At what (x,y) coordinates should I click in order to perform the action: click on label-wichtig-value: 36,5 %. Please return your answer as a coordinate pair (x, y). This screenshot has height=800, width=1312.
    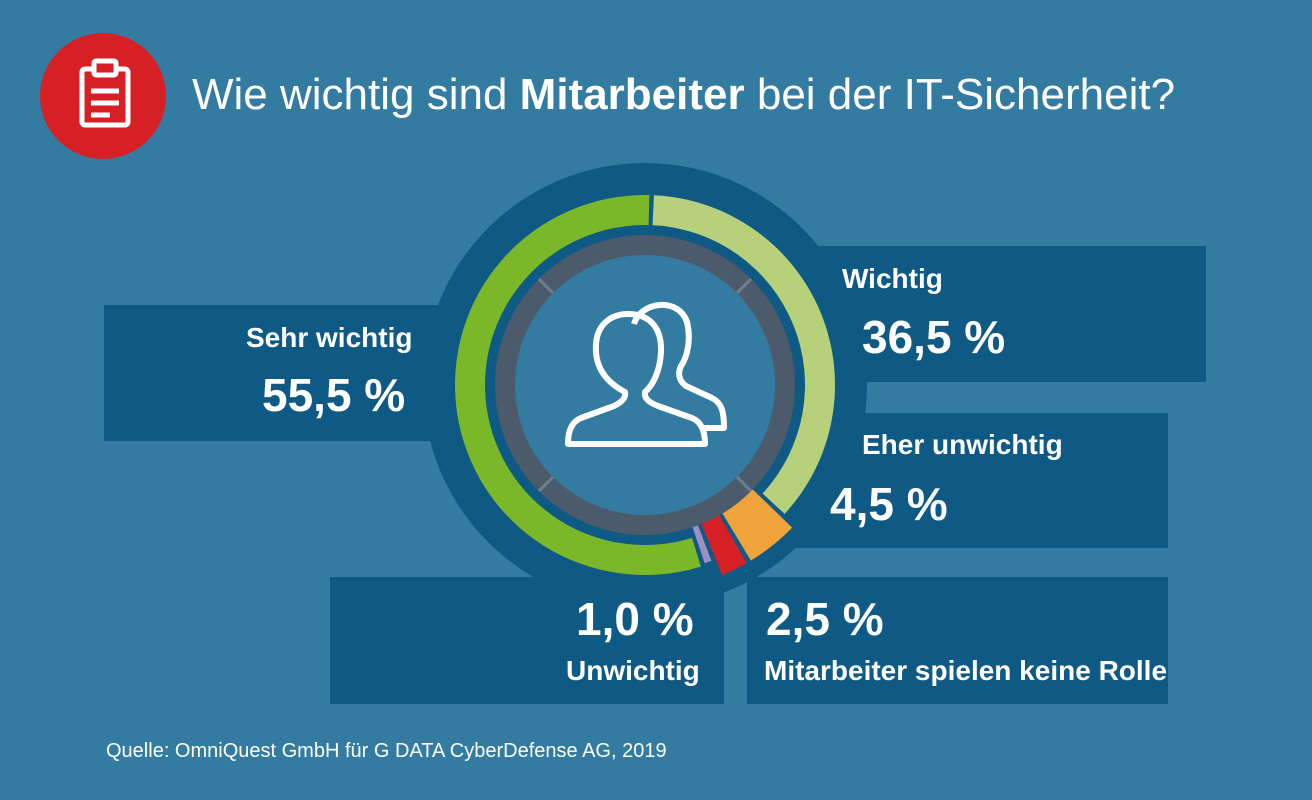
    Looking at the image, I should click on (934, 337).